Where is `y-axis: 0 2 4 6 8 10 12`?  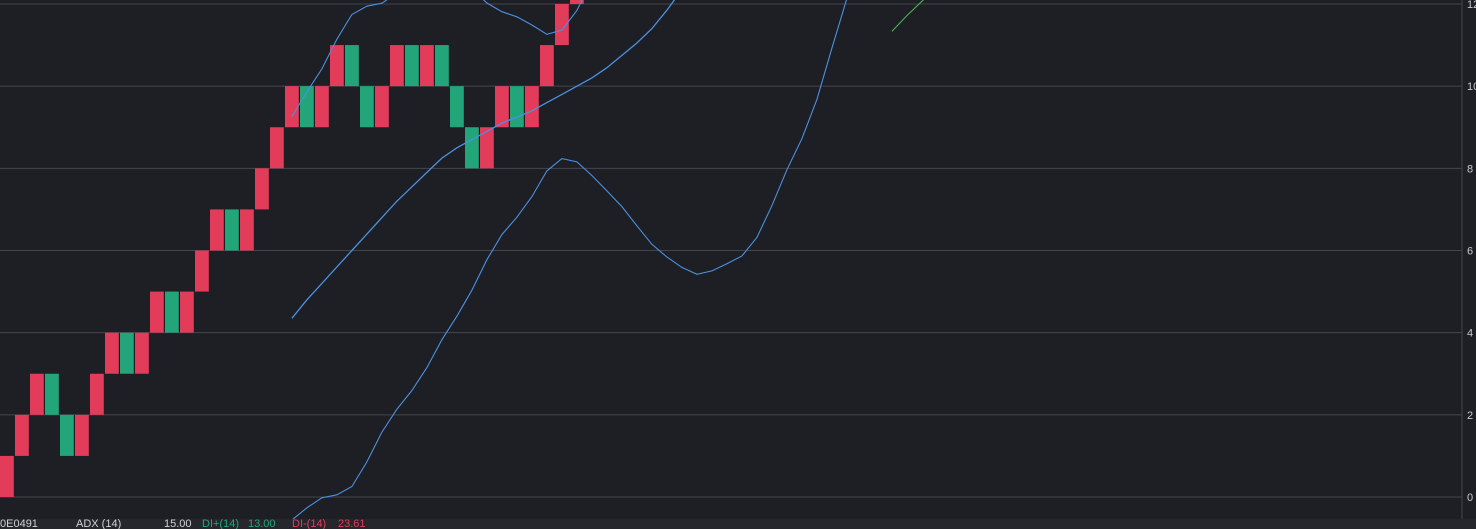 y-axis: 0 2 4 6 8 10 12 is located at coordinates (1471, 252).